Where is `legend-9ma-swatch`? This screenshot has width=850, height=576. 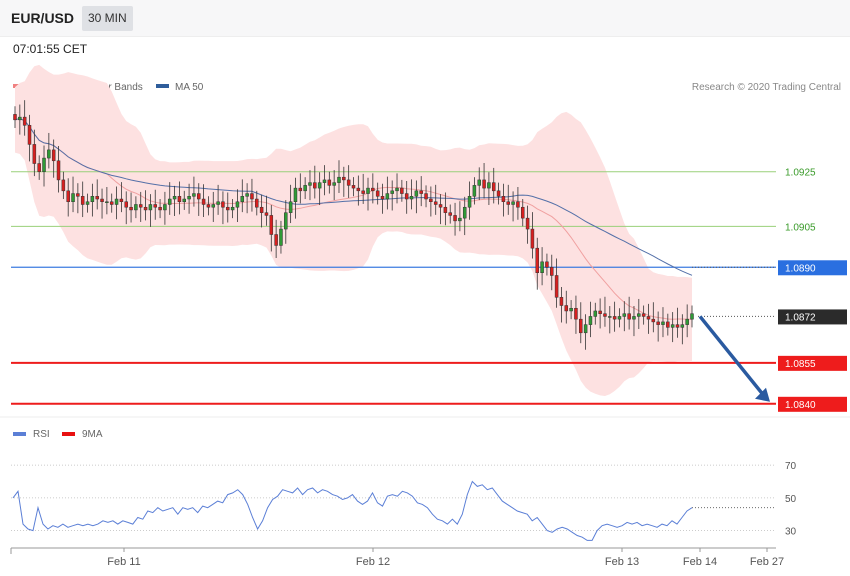 legend-9ma-swatch is located at coordinates (68, 434).